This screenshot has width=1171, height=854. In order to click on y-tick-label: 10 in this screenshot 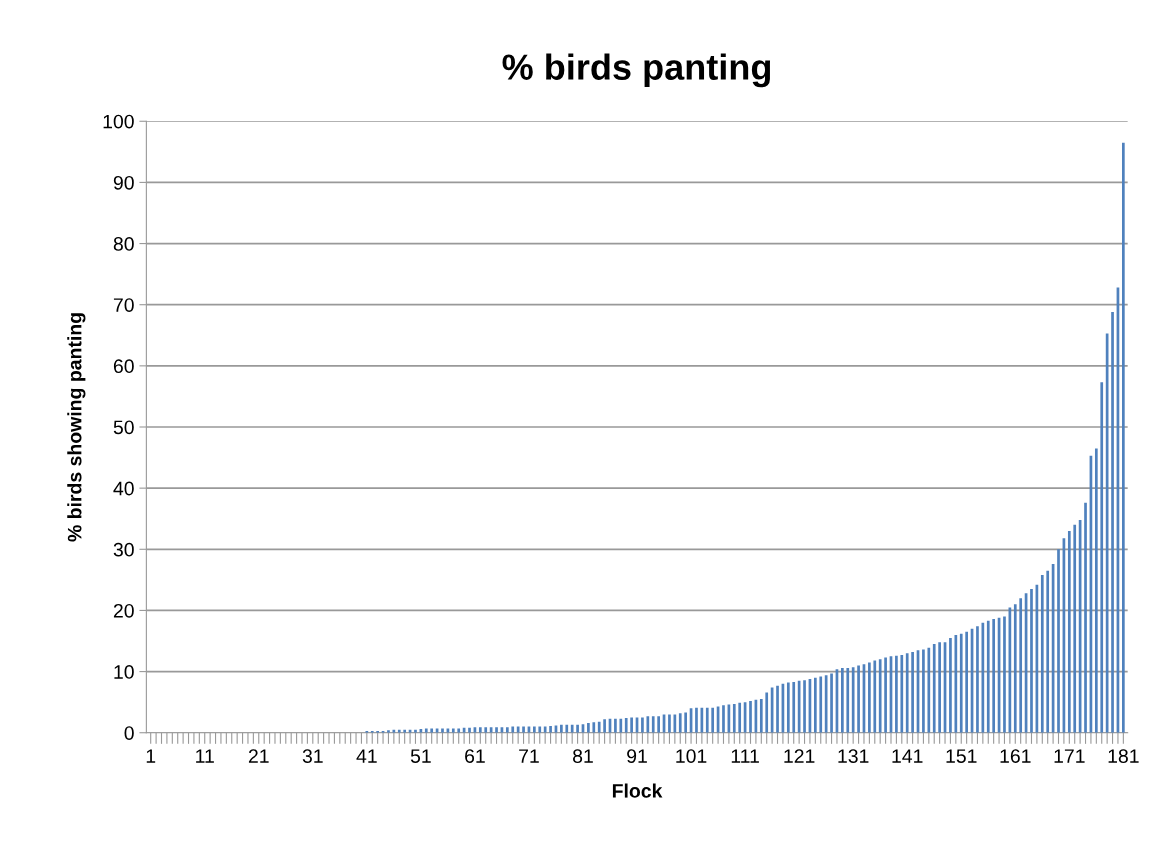, I will do `click(124, 672)`.